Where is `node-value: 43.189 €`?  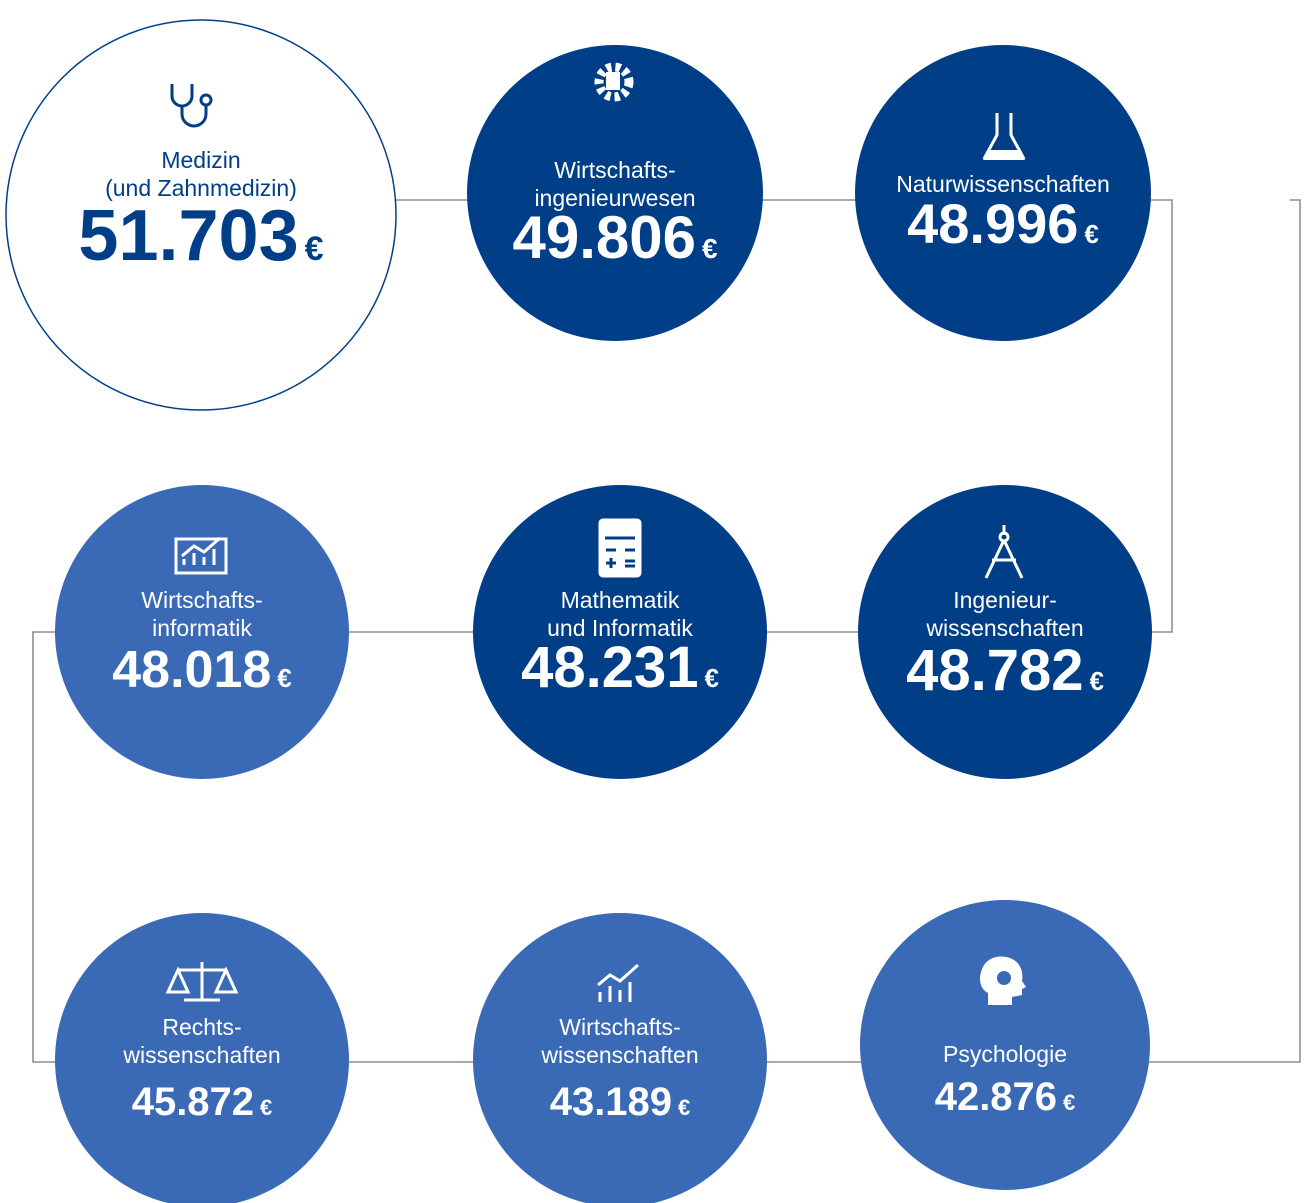 node-value: 43.189 € is located at coordinates (620, 1102).